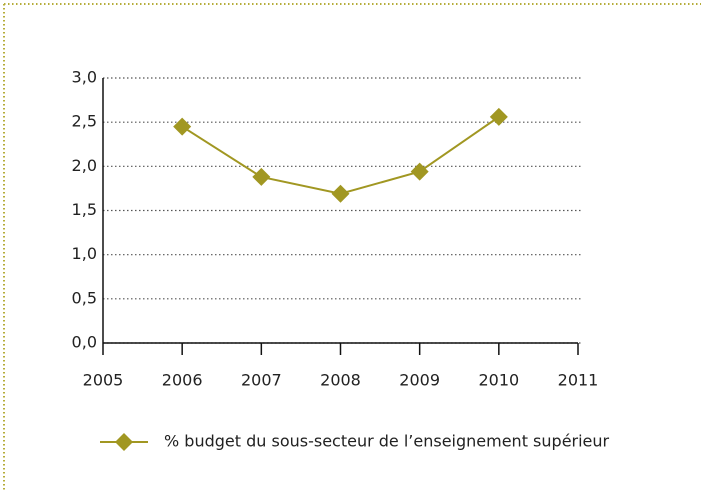 This screenshot has width=701, height=490. What do you see at coordinates (84, 253) in the screenshot?
I see `y-tick-label: 1,0` at bounding box center [84, 253].